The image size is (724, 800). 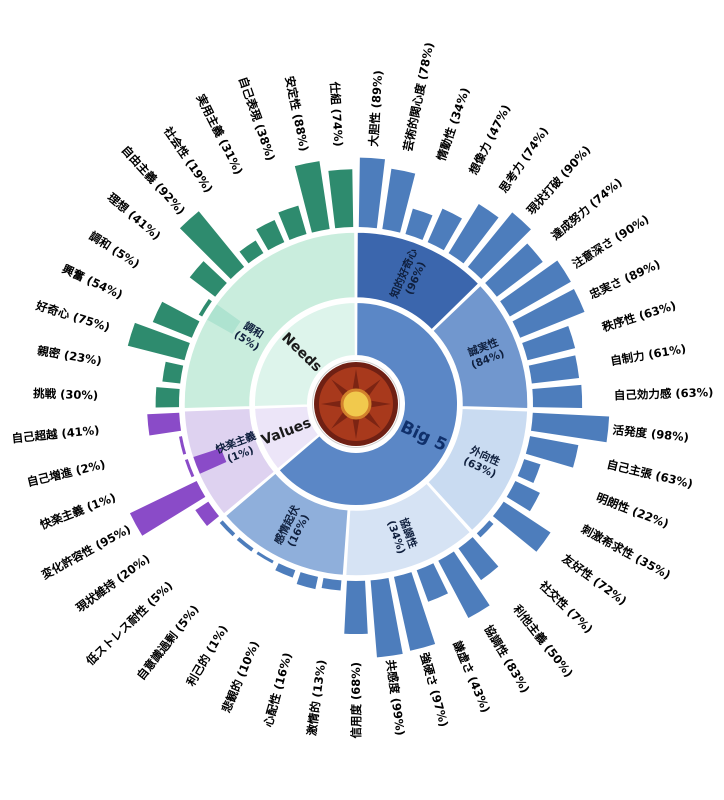 I want to click on facet-label: 信用度 (68%), so click(x=356, y=700).